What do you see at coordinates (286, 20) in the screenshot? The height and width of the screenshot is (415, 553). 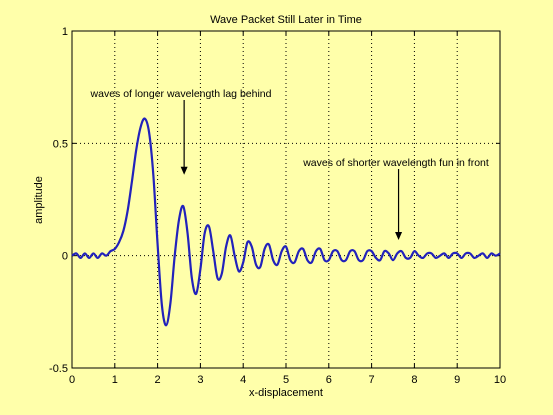 I see `chart-title: Wave Packet Still Later in Time` at bounding box center [286, 20].